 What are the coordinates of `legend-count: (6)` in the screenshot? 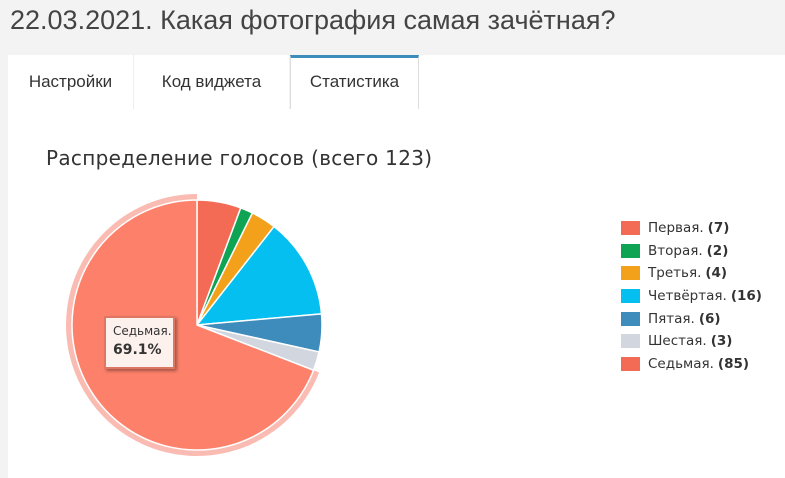 It's located at (709, 318).